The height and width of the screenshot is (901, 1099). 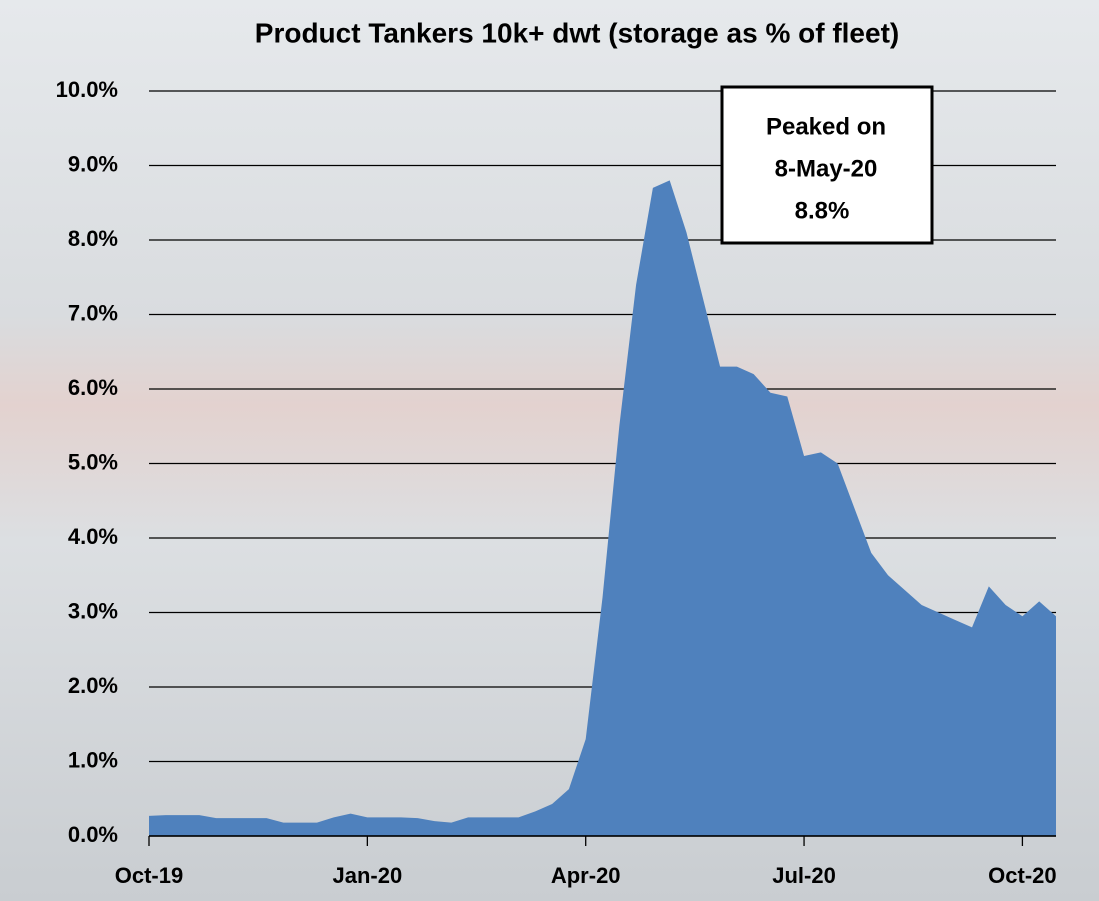 I want to click on annotation-text: Peaked on, so click(x=826, y=126).